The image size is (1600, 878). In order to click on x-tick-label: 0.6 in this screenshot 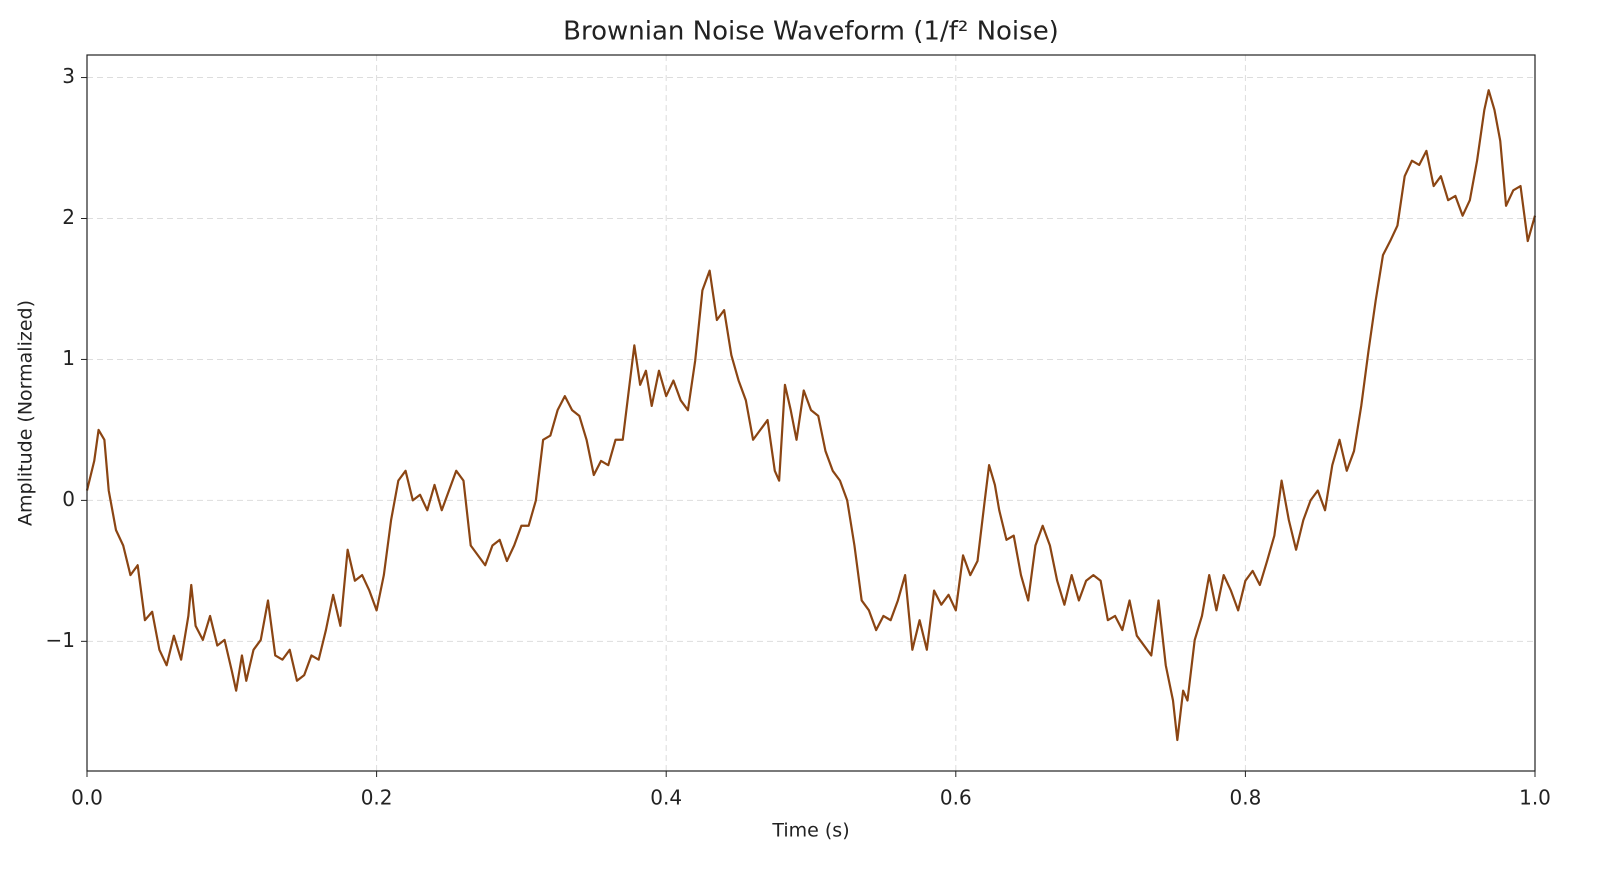, I will do `click(956, 798)`.